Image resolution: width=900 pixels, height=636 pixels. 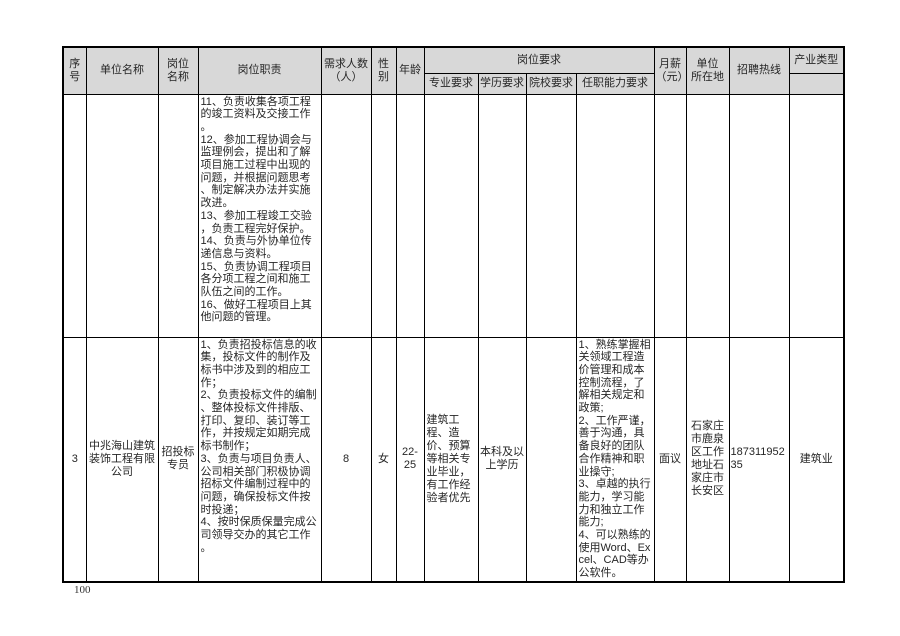 What do you see at coordinates (759, 70) in the screenshot?
I see `header-recruitment-hotline: 招聘热线` at bounding box center [759, 70].